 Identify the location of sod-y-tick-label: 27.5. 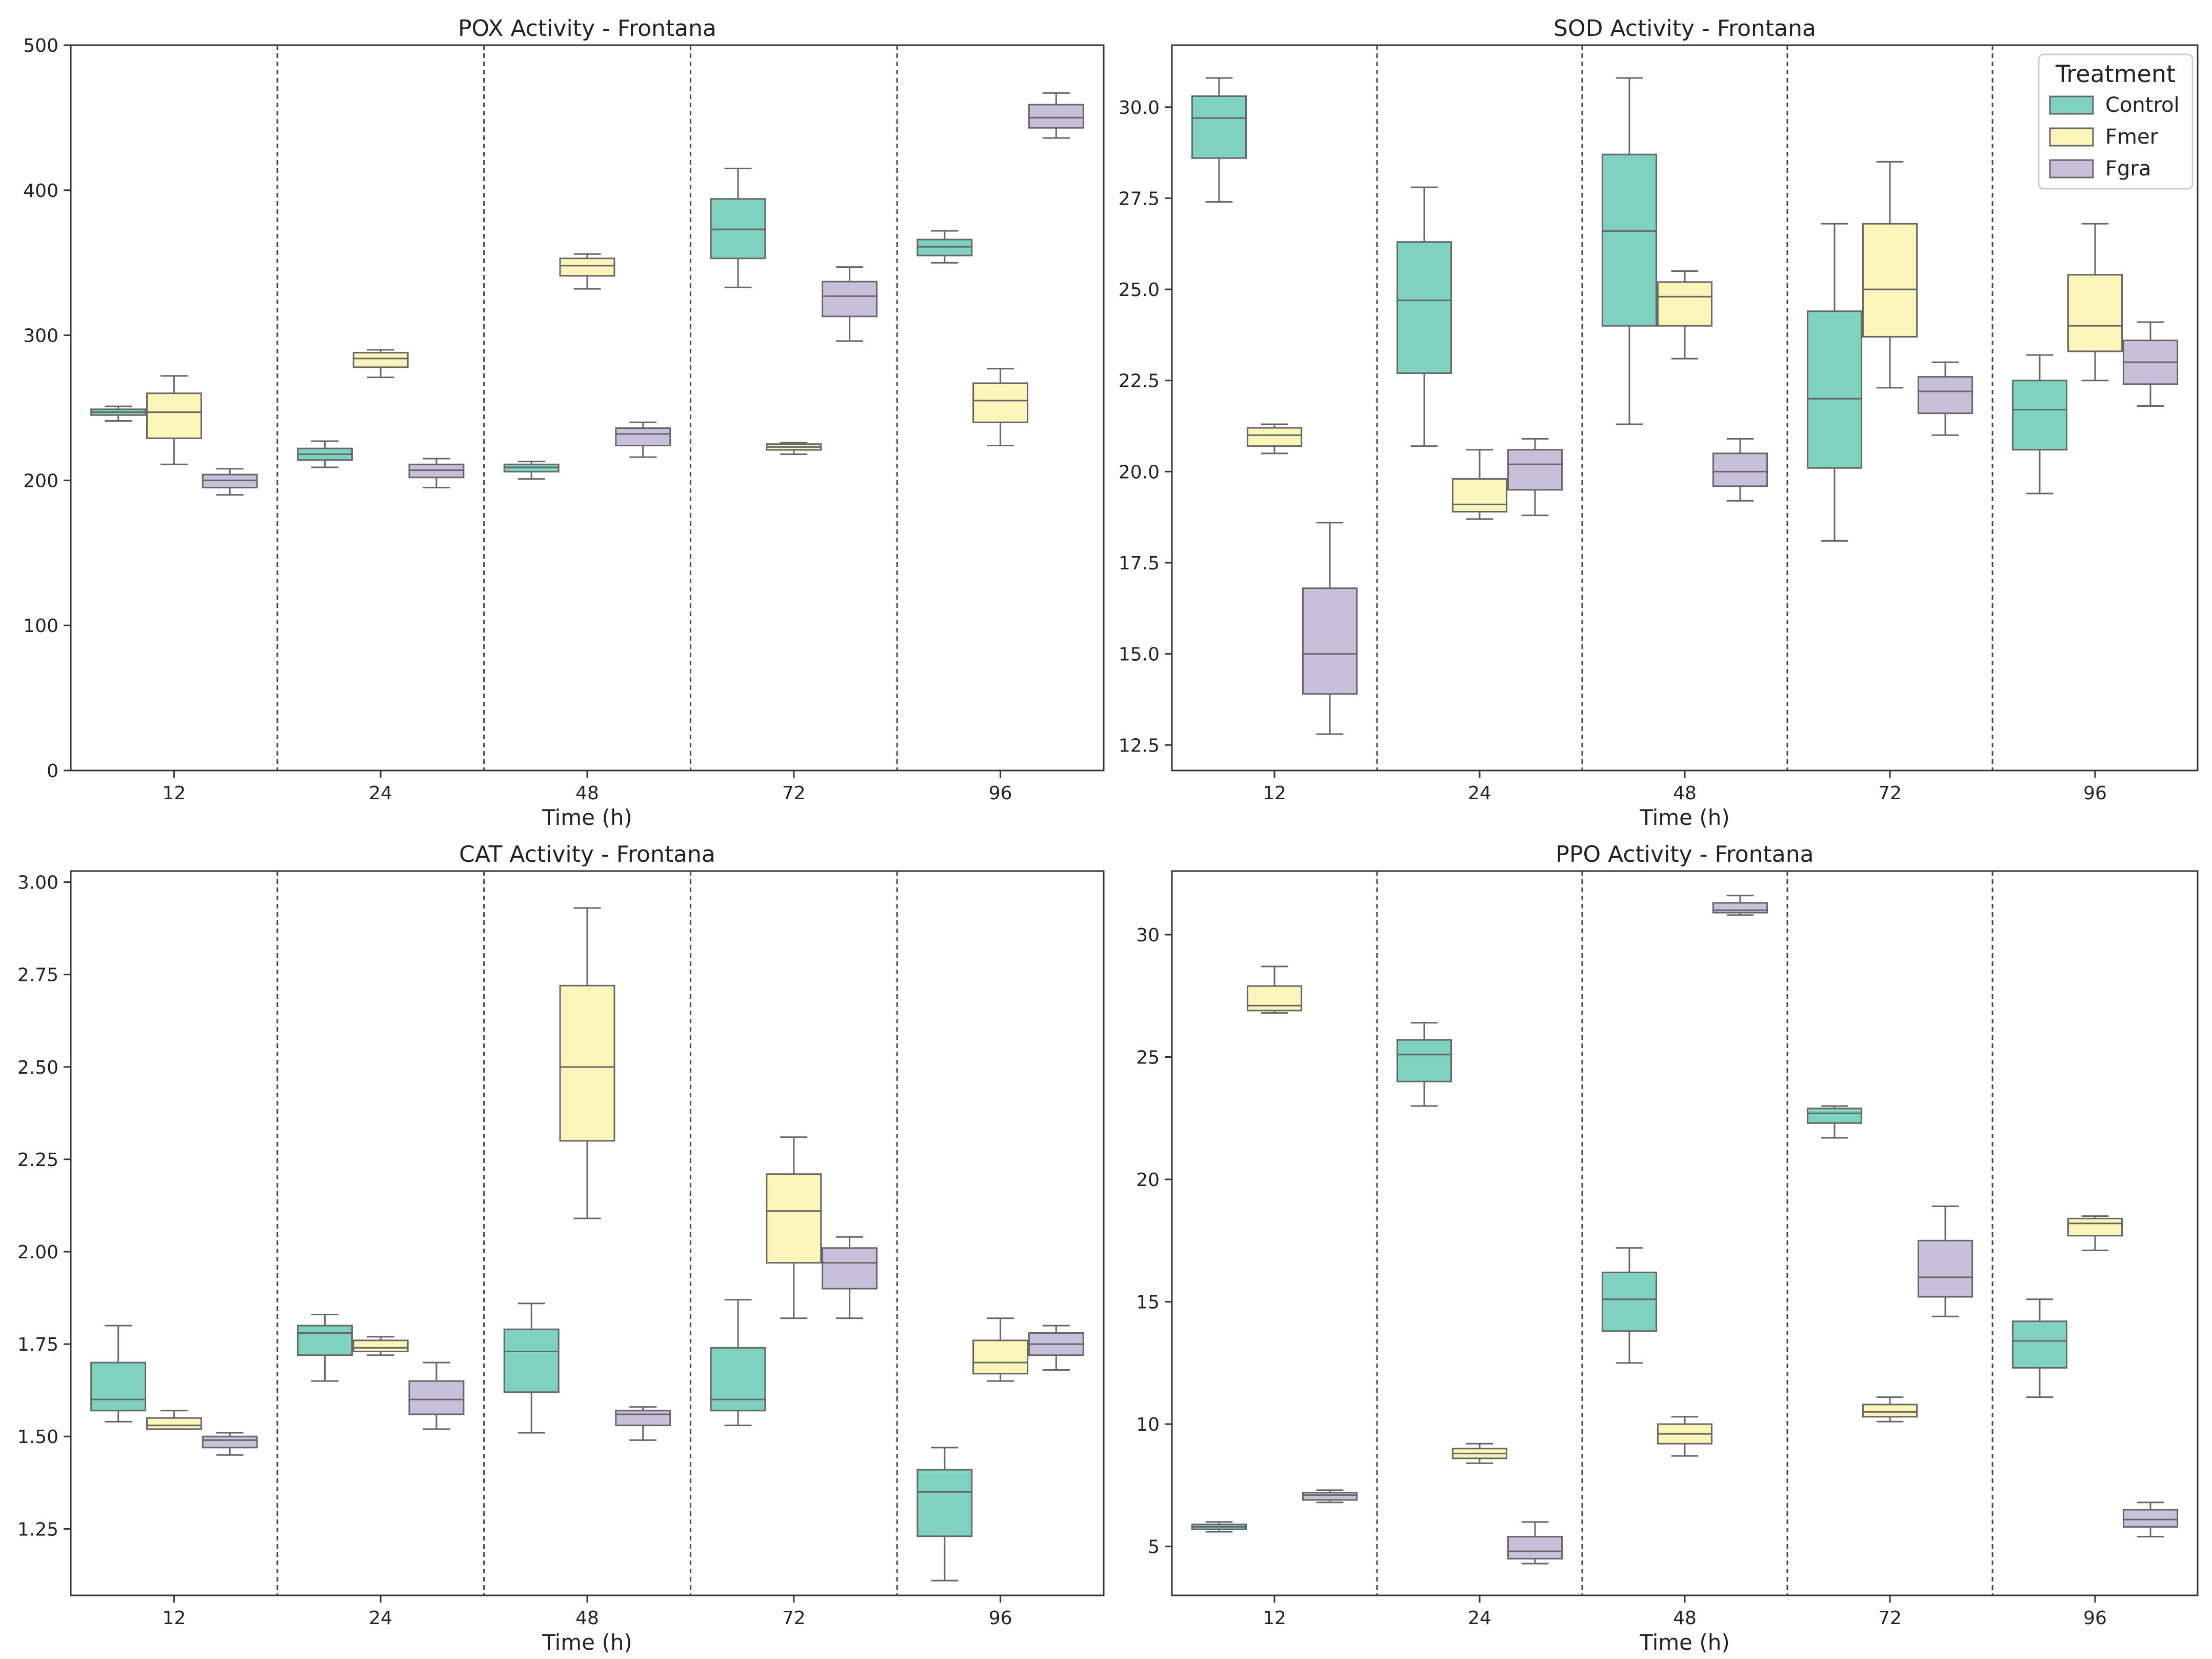
(1139, 198).